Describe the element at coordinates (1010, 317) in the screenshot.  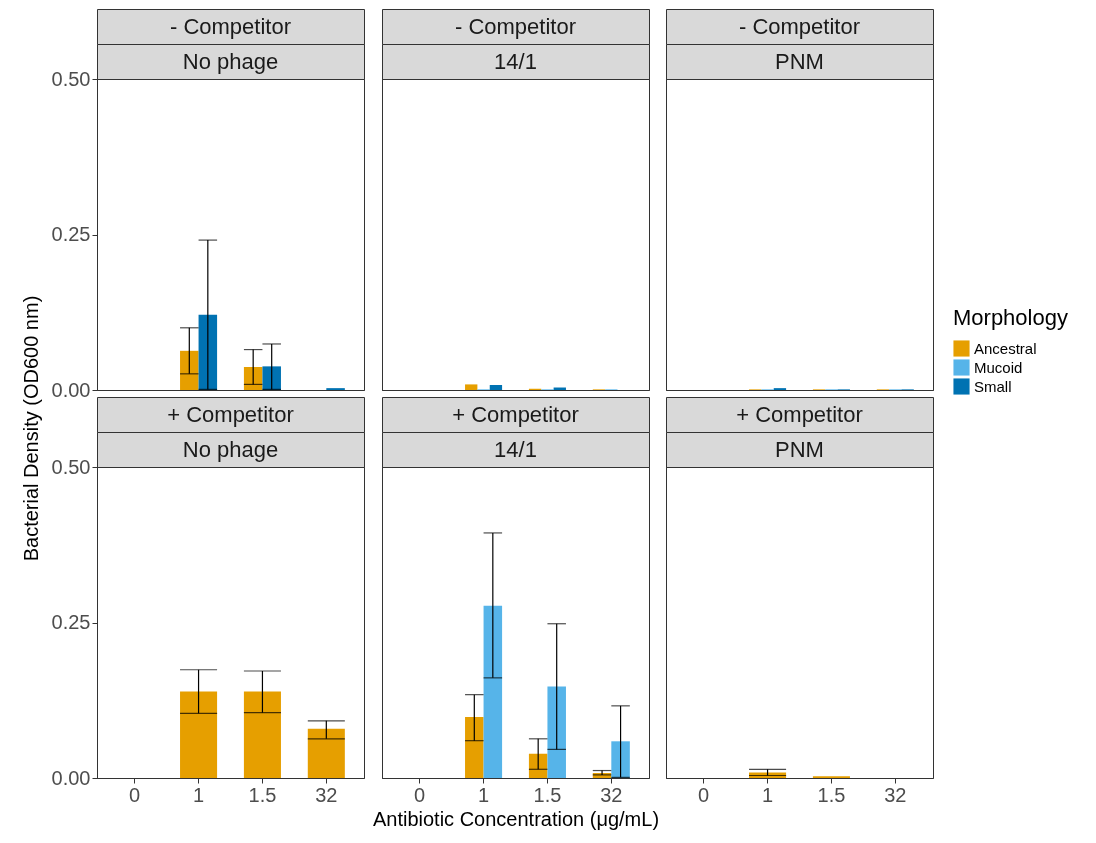
I see `legend-title: Morphology` at that location.